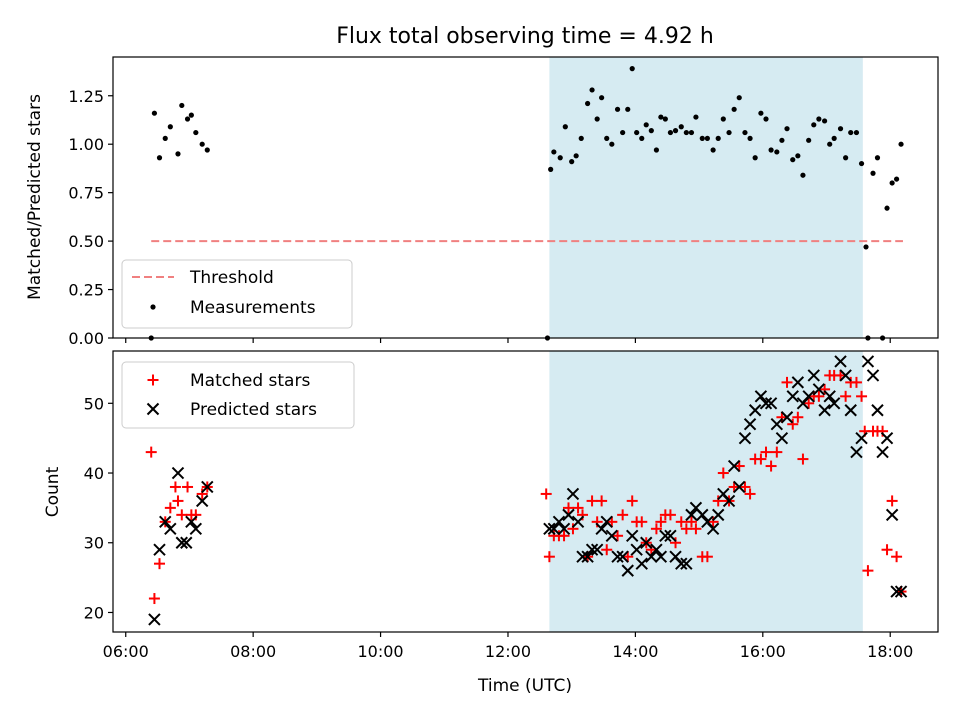 This screenshot has width=960, height=720. I want to click on top-y-tick-label: 0.00, so click(86, 338).